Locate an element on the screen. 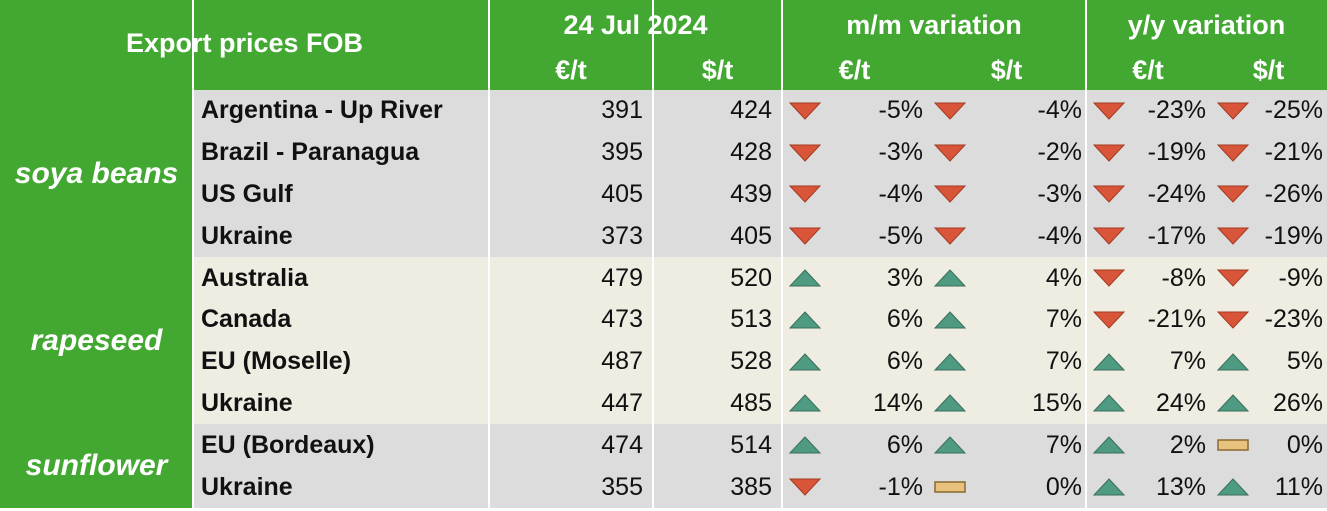 This screenshot has width=1327, height=511. price-usd-cell-value: 439 is located at coordinates (751, 193).